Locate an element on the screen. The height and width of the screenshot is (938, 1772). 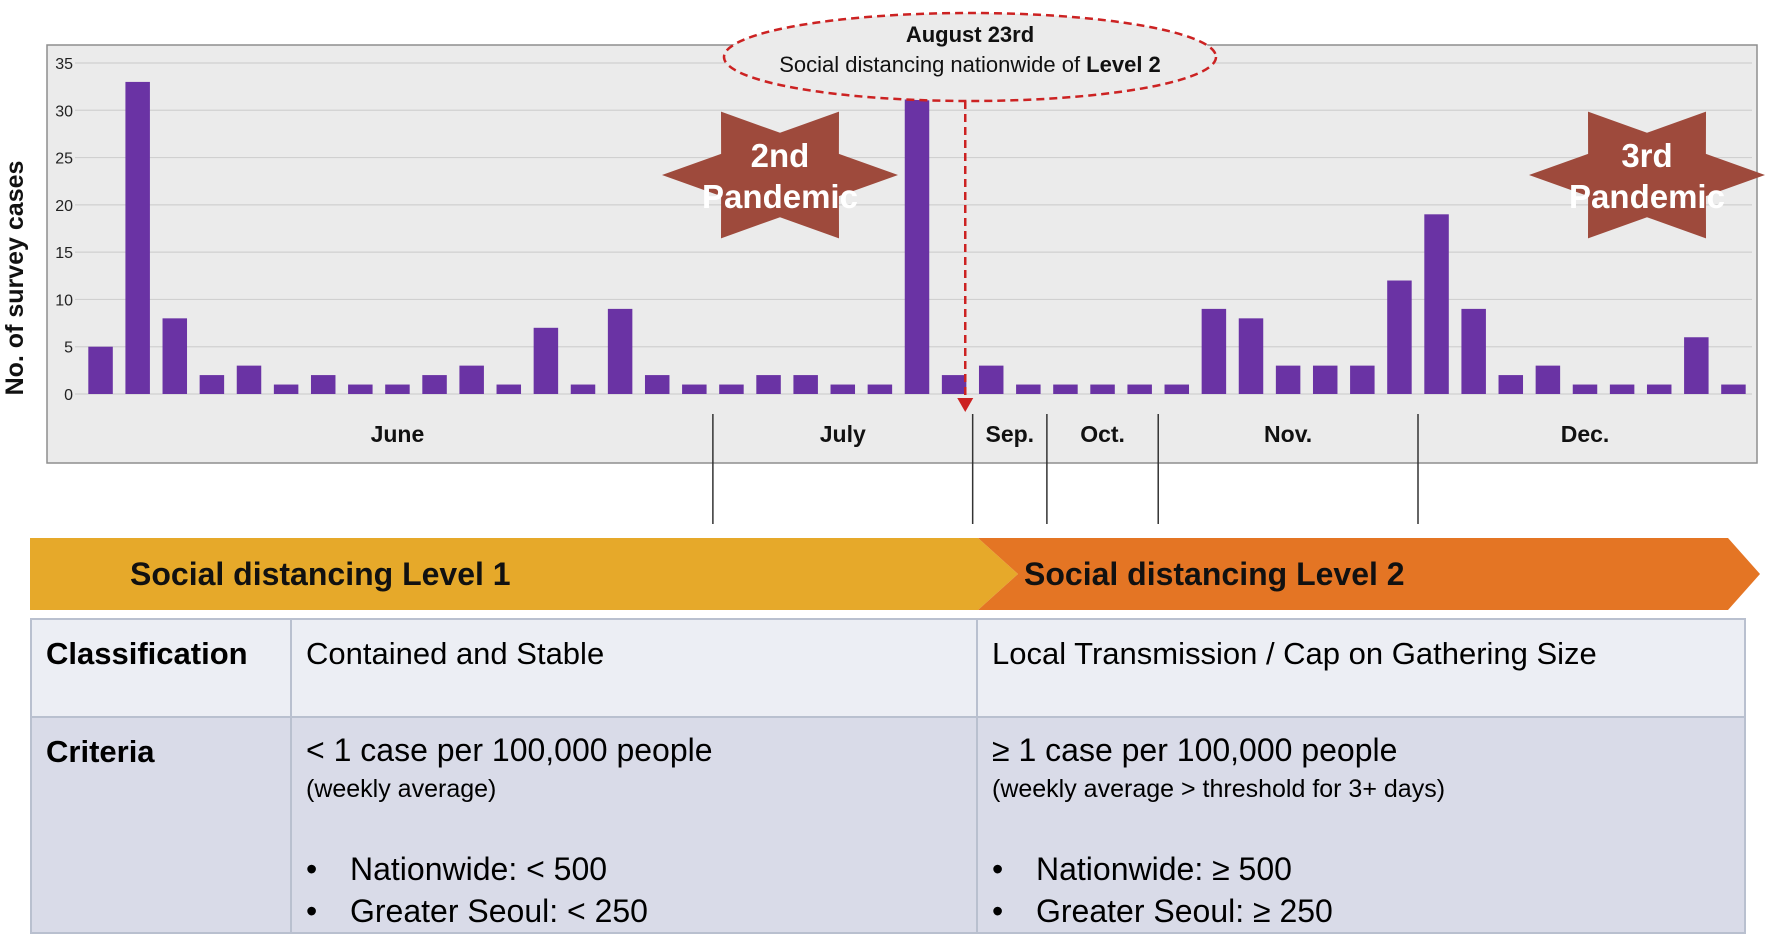
criteria-level2-sub: (weekly average > threshold for 3+ days) is located at coordinates (1219, 789).